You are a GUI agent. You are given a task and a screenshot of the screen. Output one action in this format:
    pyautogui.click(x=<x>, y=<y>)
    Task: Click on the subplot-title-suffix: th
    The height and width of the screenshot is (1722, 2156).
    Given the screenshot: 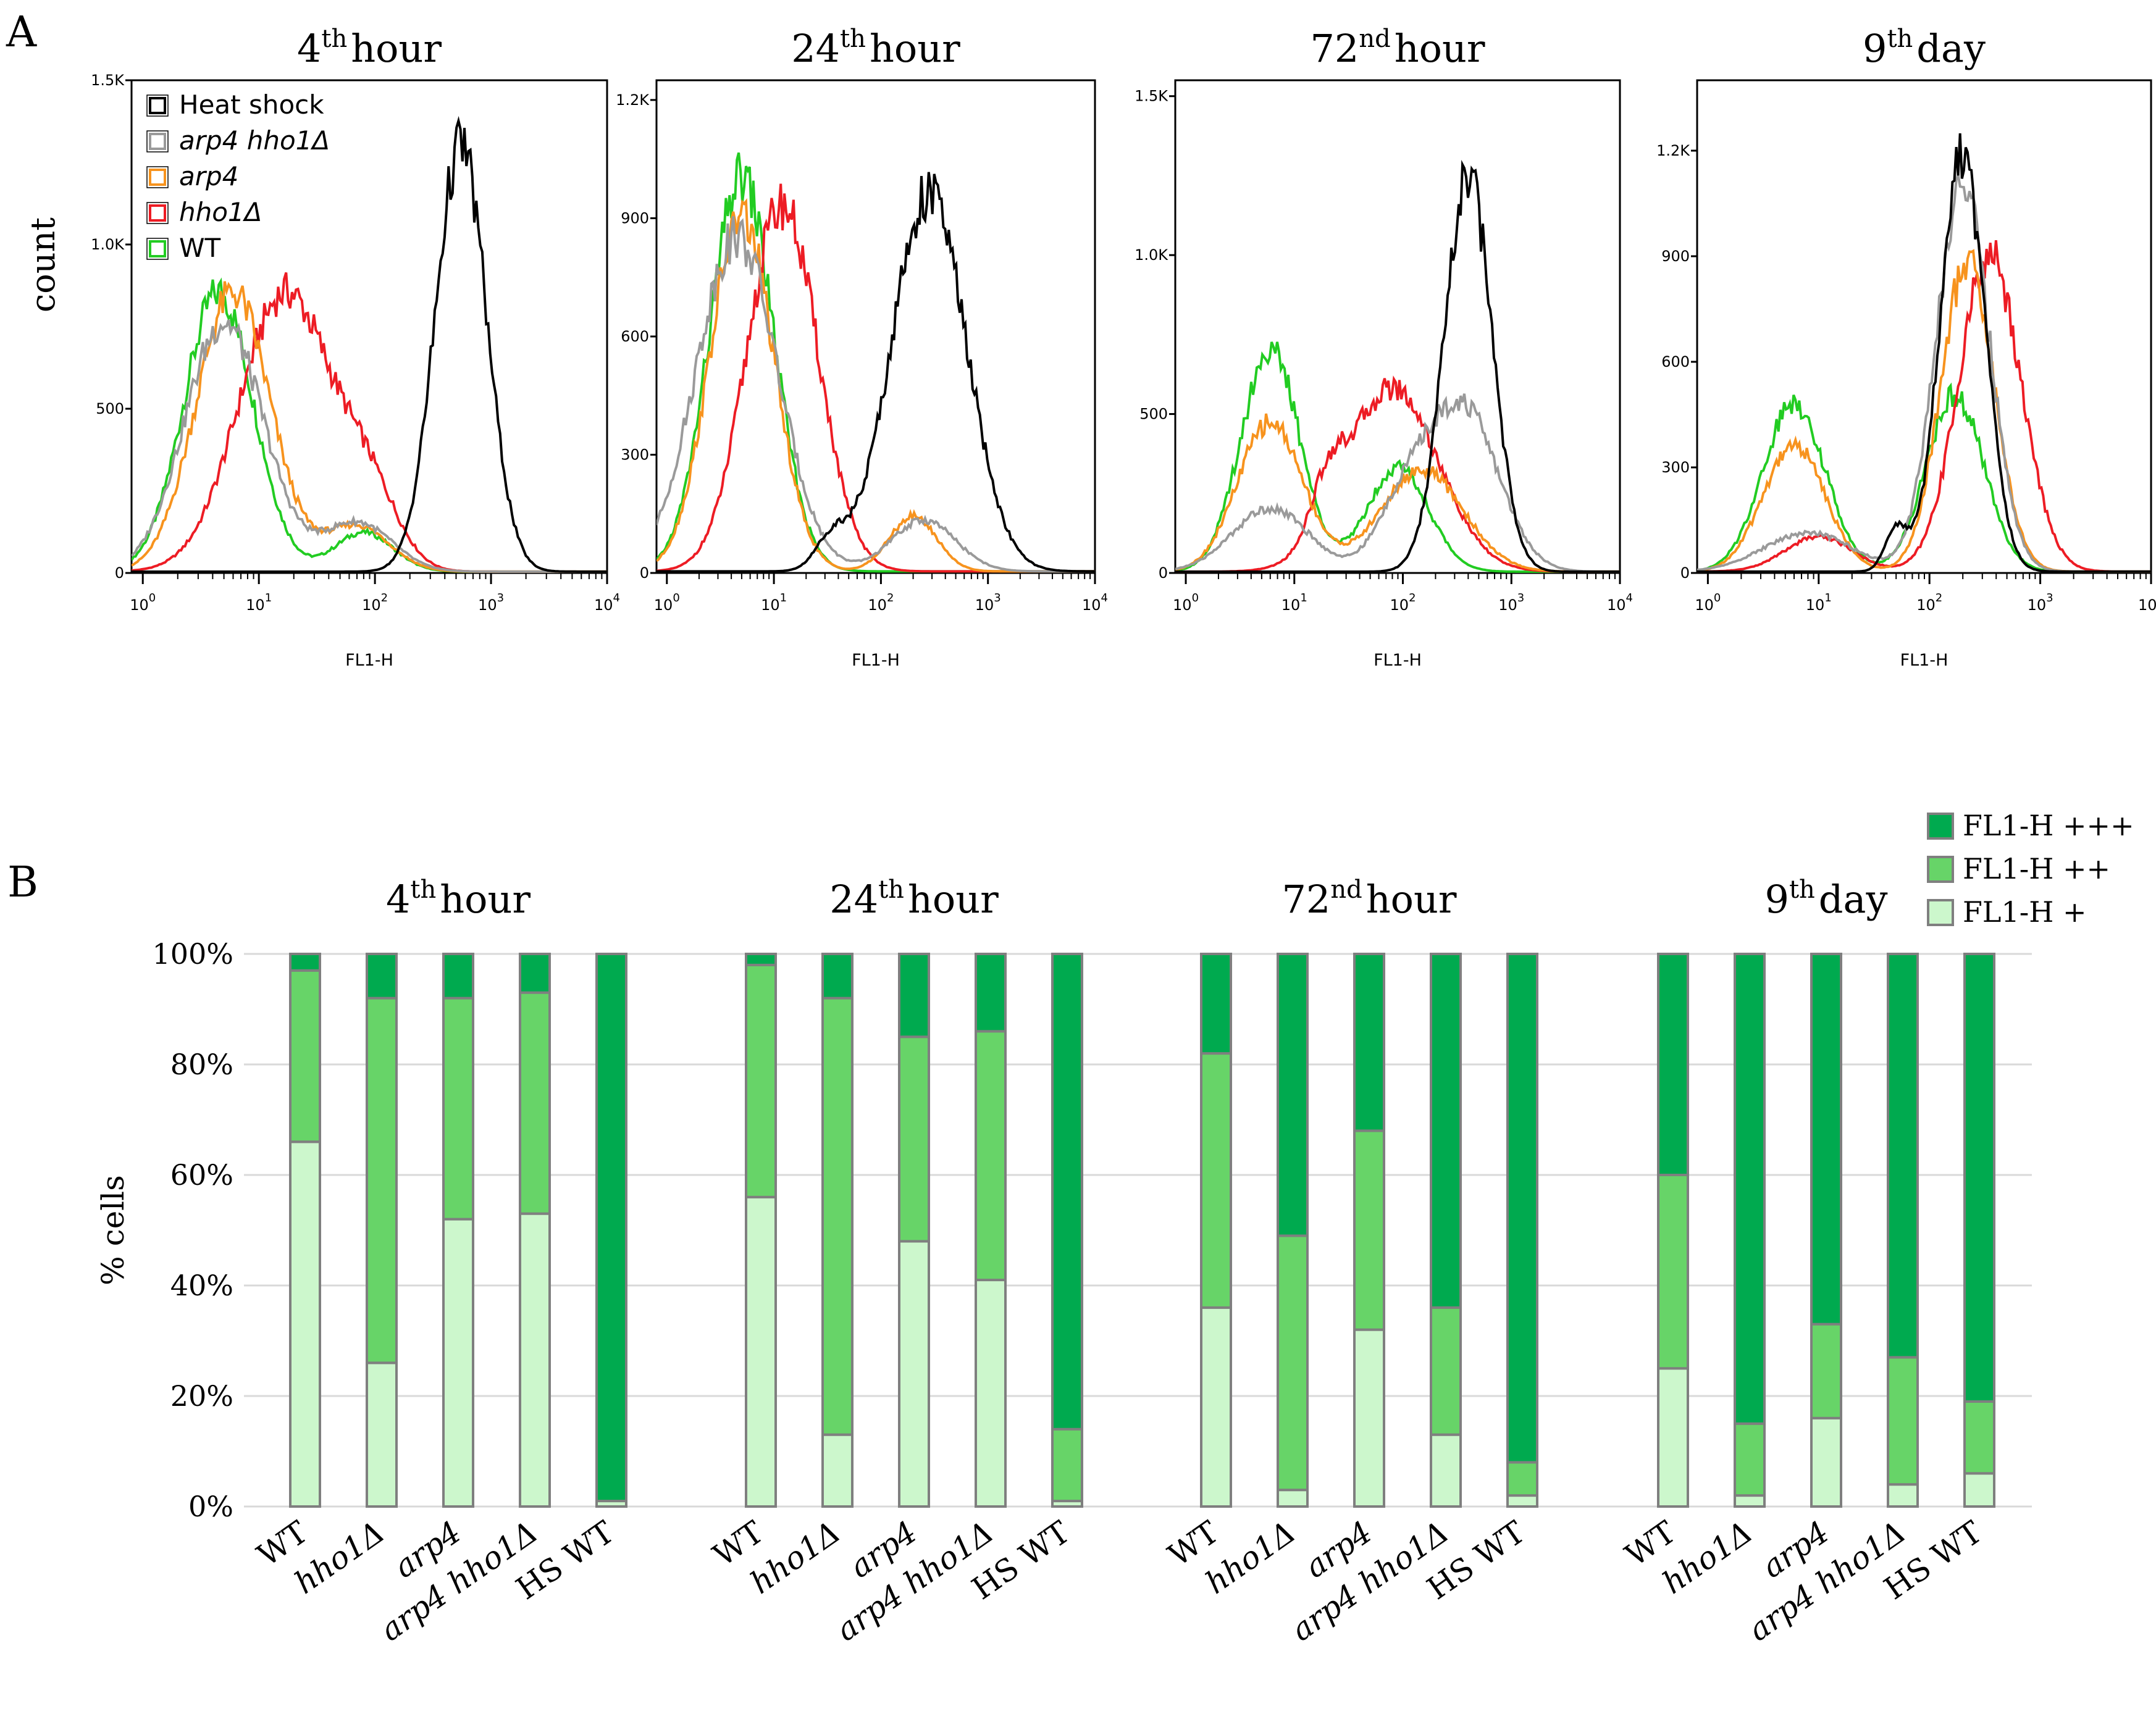 What is the action you would take?
    pyautogui.click(x=334, y=39)
    